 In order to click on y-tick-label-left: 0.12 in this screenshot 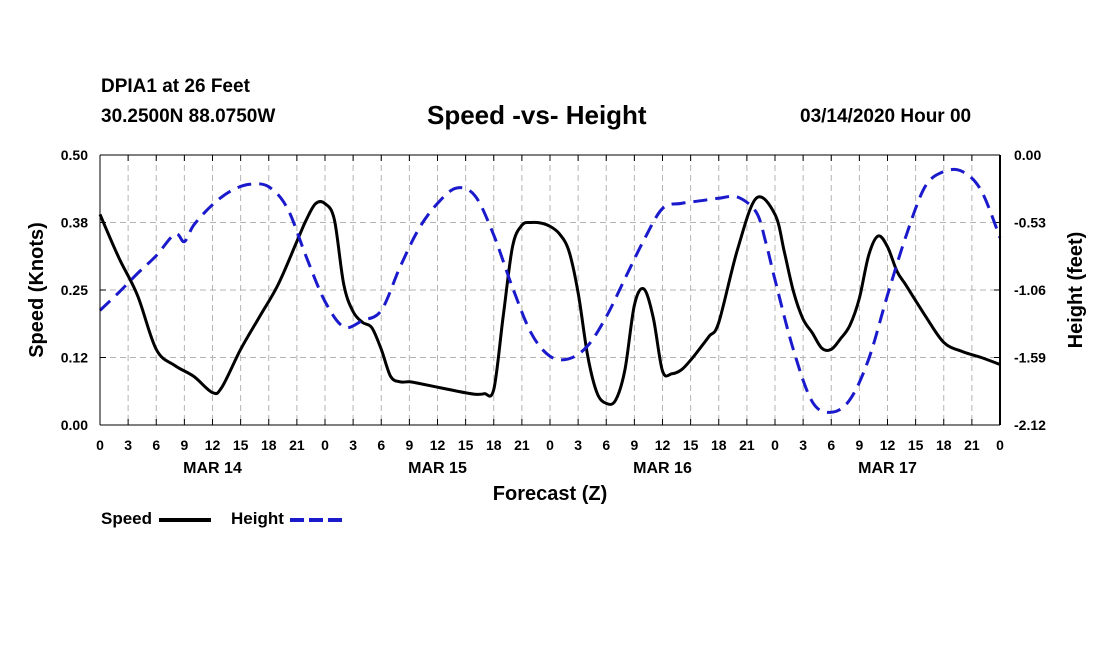, I will do `click(74, 358)`.